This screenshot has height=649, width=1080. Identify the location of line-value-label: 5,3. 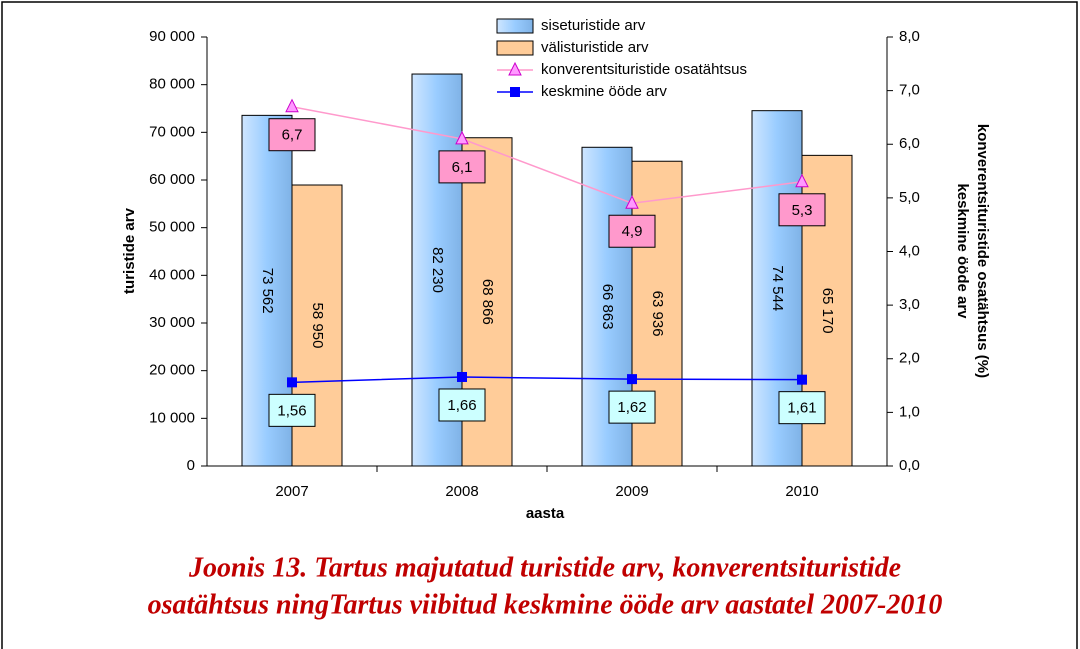
(802, 210).